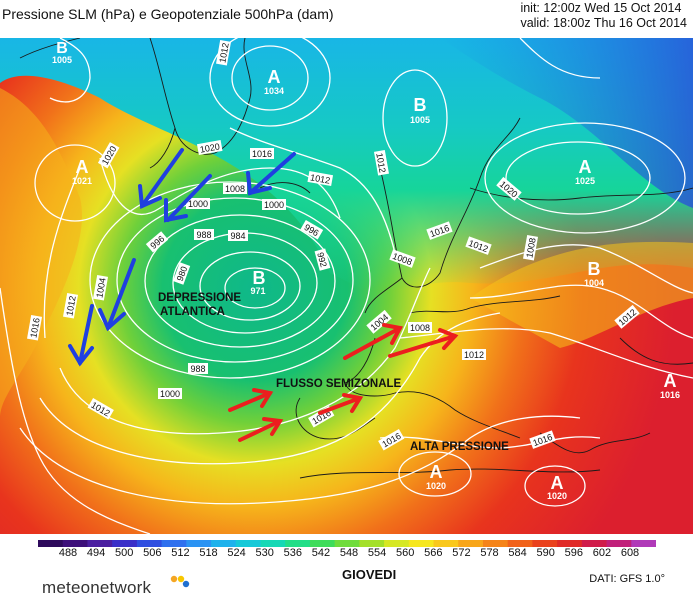 This screenshot has width=693, height=598. I want to click on isobar-label: 992, so click(322, 259).